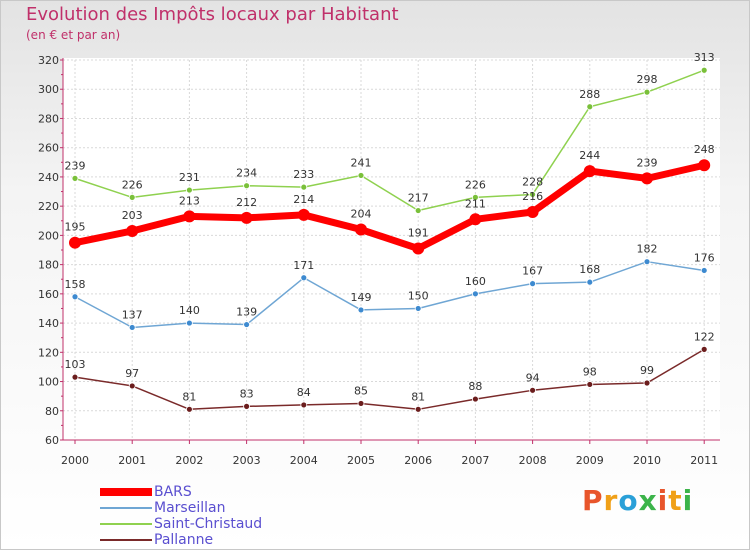 Image resolution: width=750 pixels, height=550 pixels. I want to click on data-label: 313, so click(704, 57).